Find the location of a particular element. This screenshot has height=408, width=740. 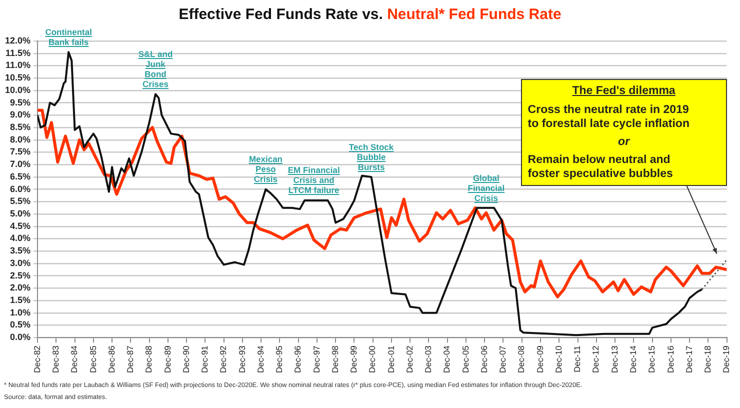

y-tick-label: 5.0% is located at coordinates (20, 213).